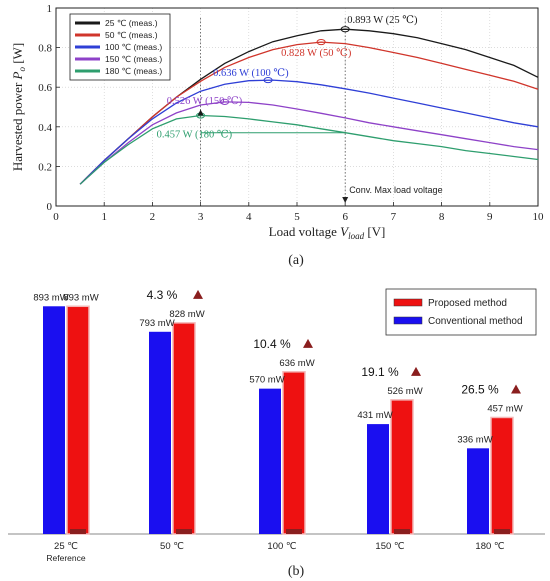 The height and width of the screenshot is (581, 550). Describe the element at coordinates (327, 232) in the screenshot. I see `x-axis-label: Load voltage Vload [V]` at that location.